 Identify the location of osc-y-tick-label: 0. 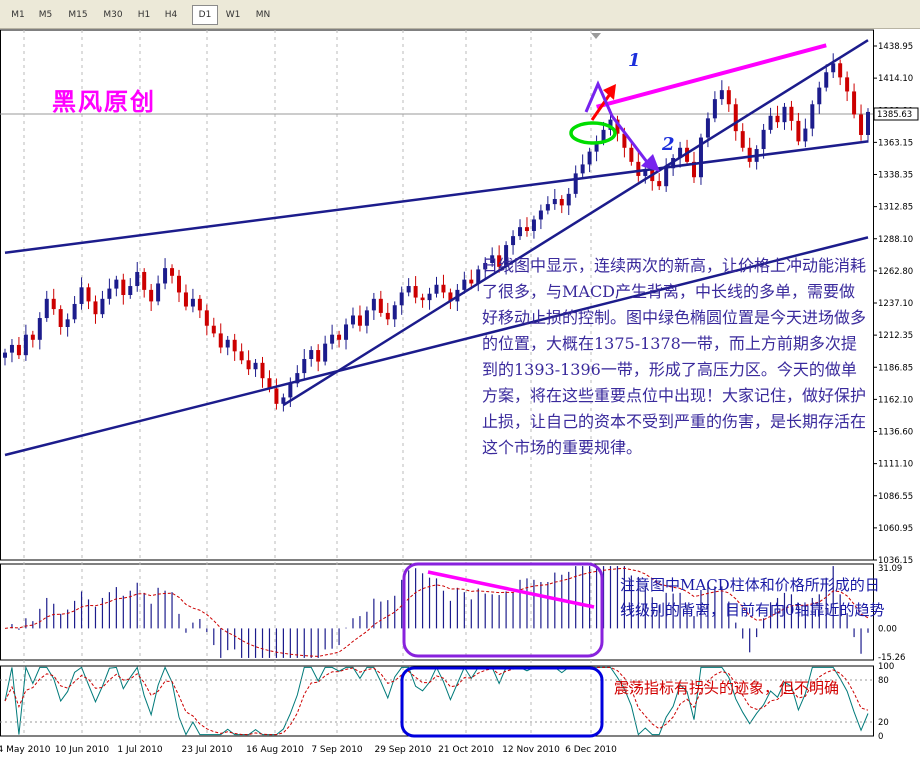
(880, 737).